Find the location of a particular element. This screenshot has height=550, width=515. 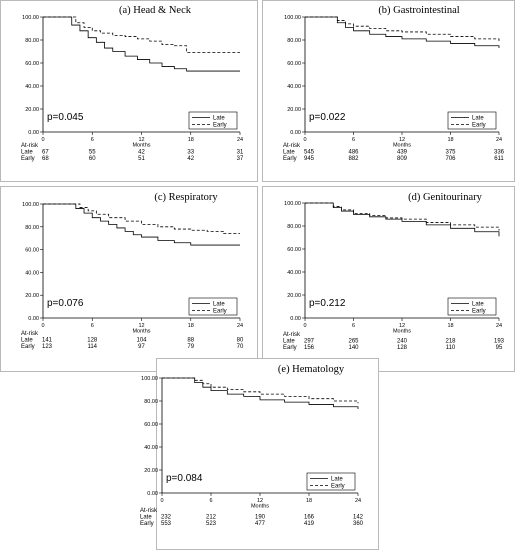

at-risk-value: 190 is located at coordinates (260, 518).